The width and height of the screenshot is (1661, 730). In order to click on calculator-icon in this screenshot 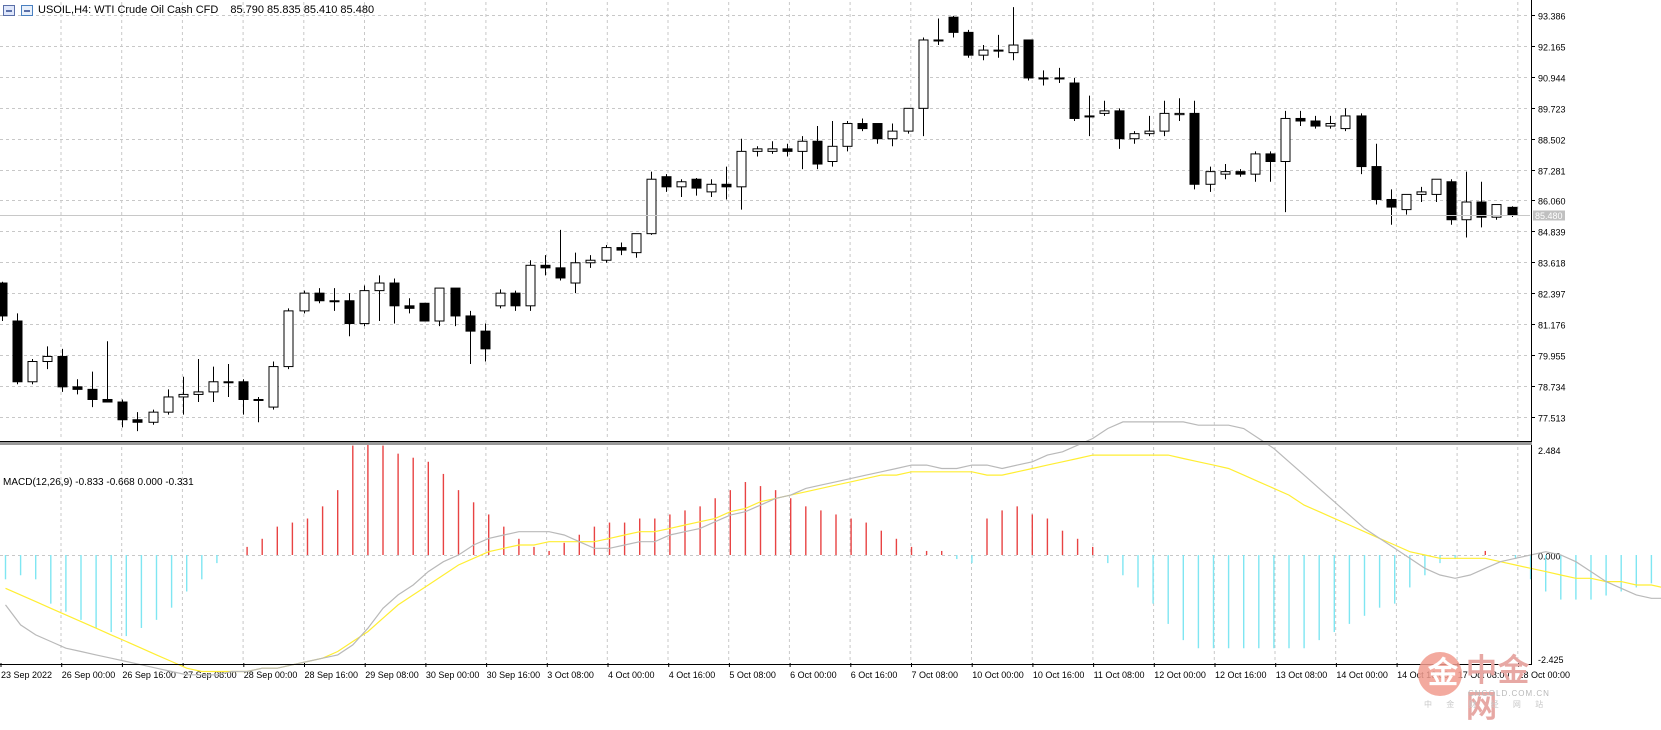, I will do `click(9, 10)`.